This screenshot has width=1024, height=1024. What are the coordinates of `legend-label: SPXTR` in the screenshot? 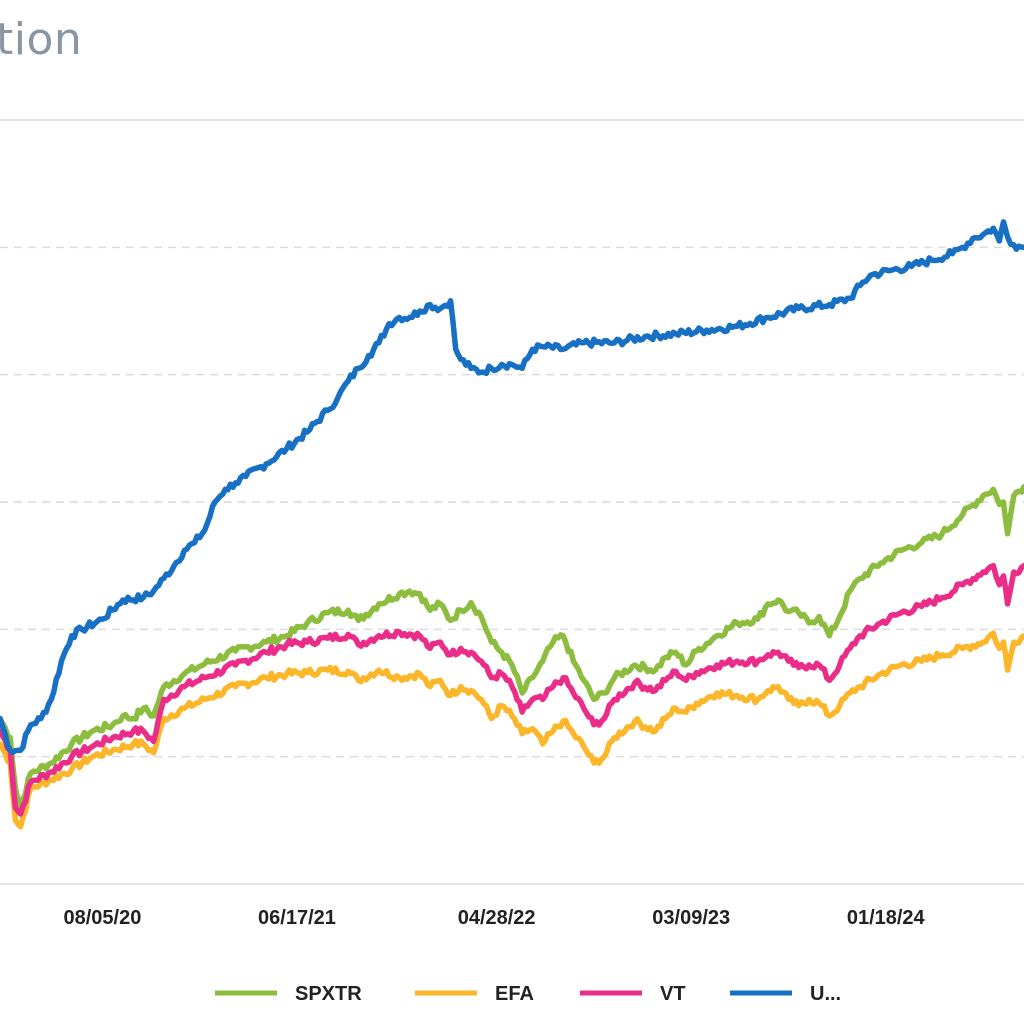 It's located at (328, 994).